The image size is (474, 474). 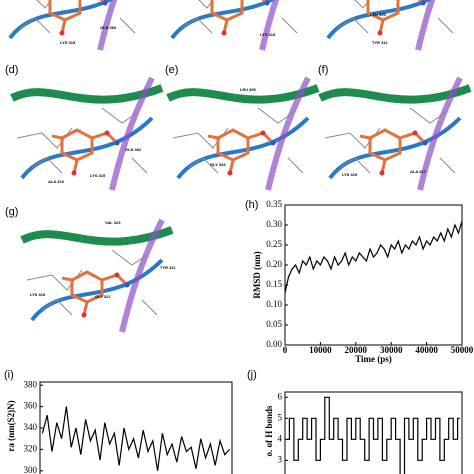 What do you see at coordinates (274, 344) in the screenshot?
I see `y-tick-label: 0.00` at bounding box center [274, 344].